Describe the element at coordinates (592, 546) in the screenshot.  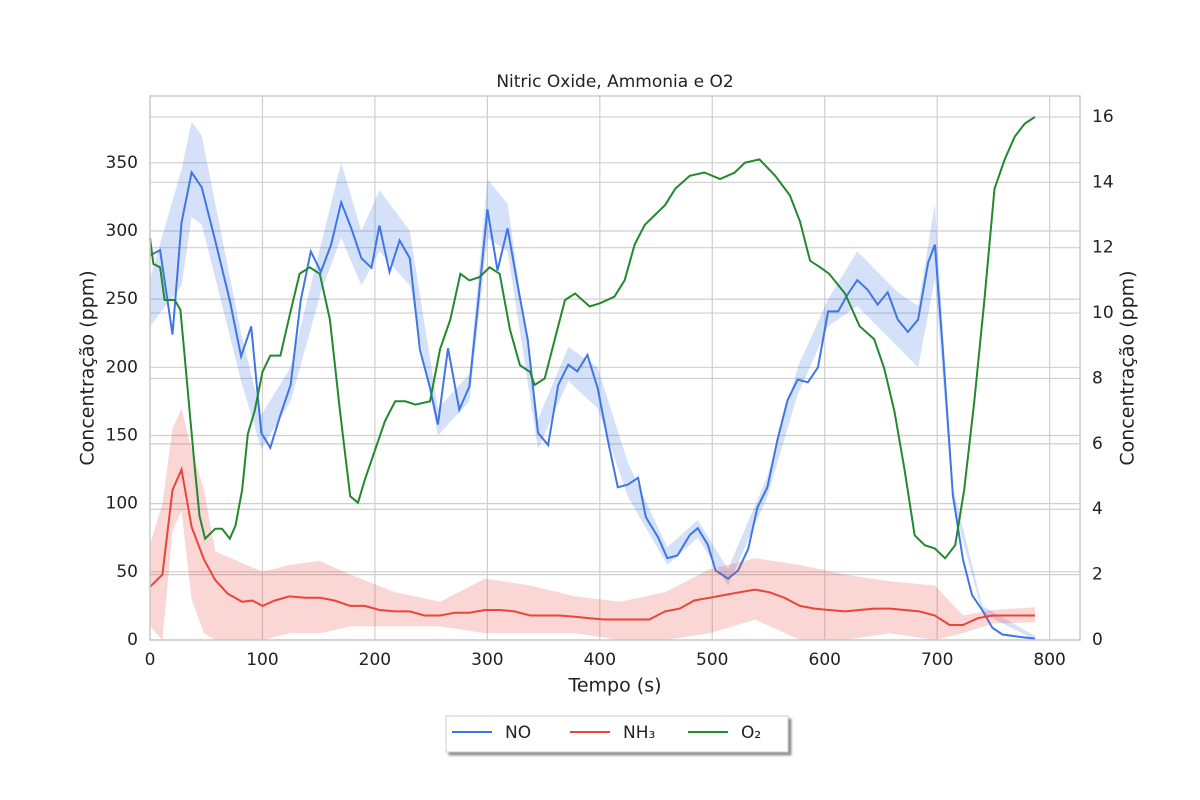
I see `series-line` at that location.